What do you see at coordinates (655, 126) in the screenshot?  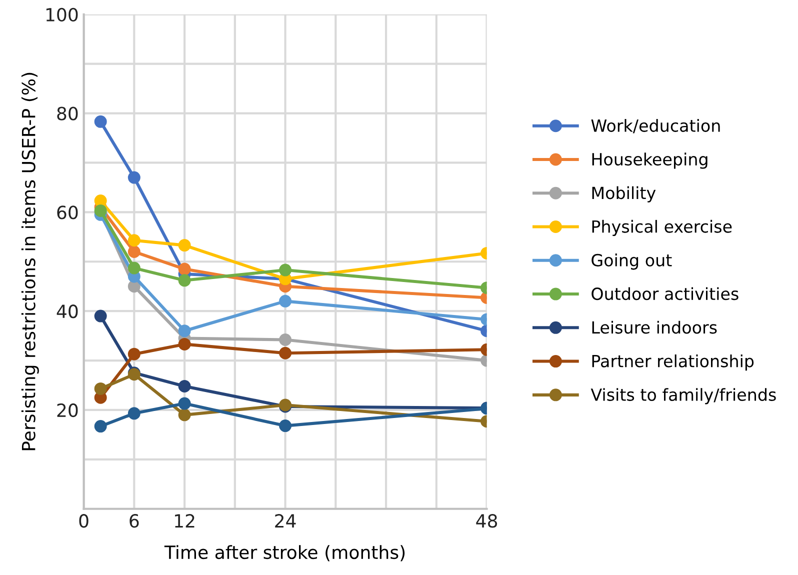 I see `legend-label: Work/education` at bounding box center [655, 126].